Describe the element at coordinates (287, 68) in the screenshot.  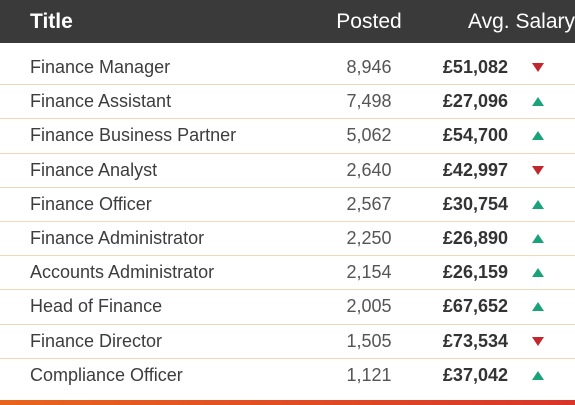
I see `table-row: Finance Manager 8,946 £51,082` at that location.